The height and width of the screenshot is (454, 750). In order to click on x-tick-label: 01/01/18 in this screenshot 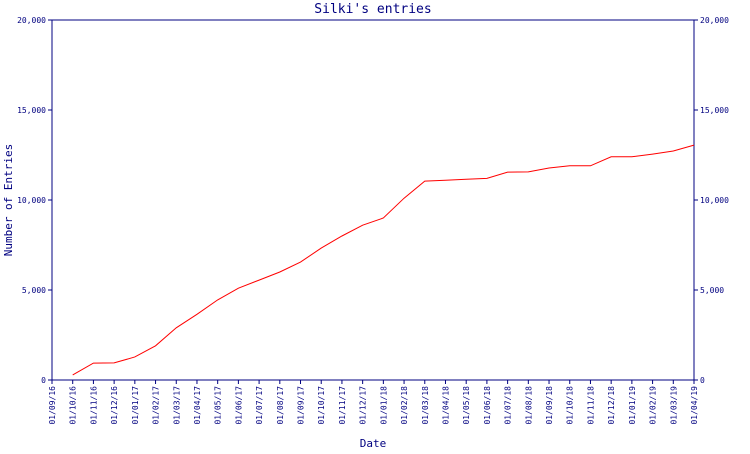, I will do `click(383, 405)`.